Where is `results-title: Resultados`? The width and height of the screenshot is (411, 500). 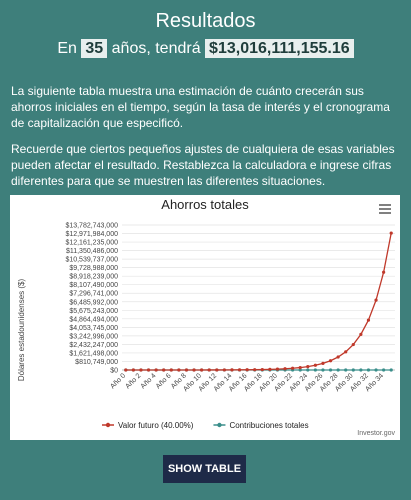
results-title: Resultados is located at coordinates (205, 21).